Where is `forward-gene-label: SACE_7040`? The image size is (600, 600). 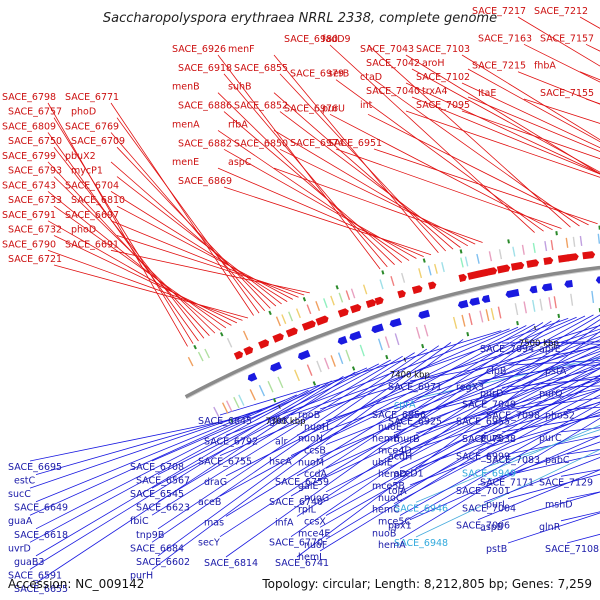 forward-gene-label: SACE_7040 is located at coordinates (393, 91).